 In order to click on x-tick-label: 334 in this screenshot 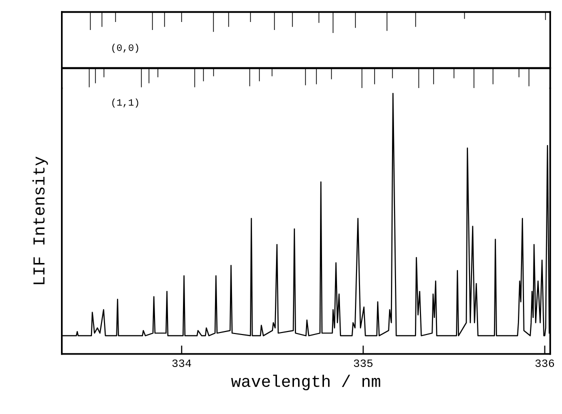, I will do `click(182, 363)`.